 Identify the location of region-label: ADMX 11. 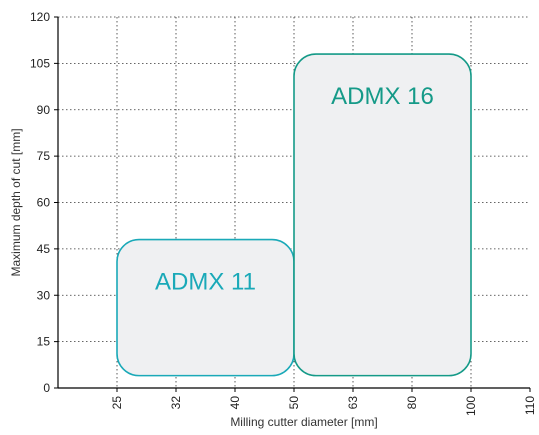
(205, 282).